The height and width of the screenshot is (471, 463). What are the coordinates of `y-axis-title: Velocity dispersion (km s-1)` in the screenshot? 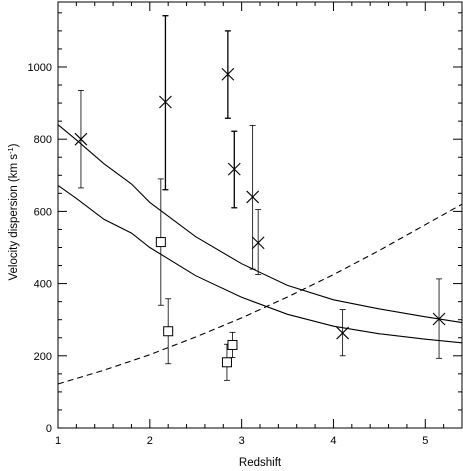 It's located at (13, 211).